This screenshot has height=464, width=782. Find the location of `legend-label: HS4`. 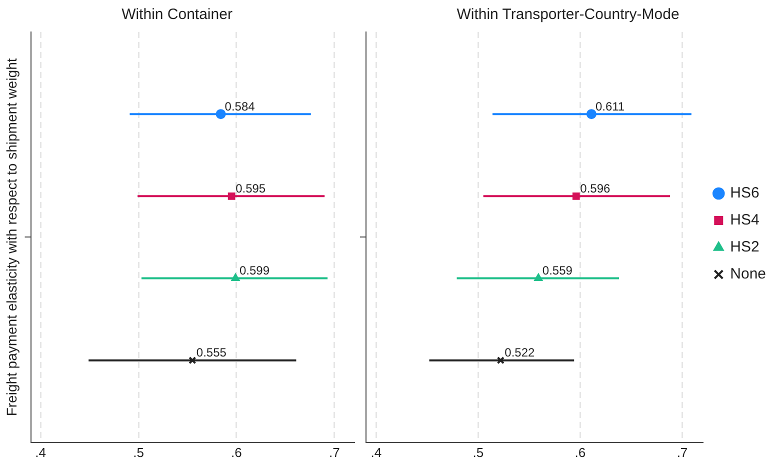

legend-label: HS4 is located at coordinates (745, 220).